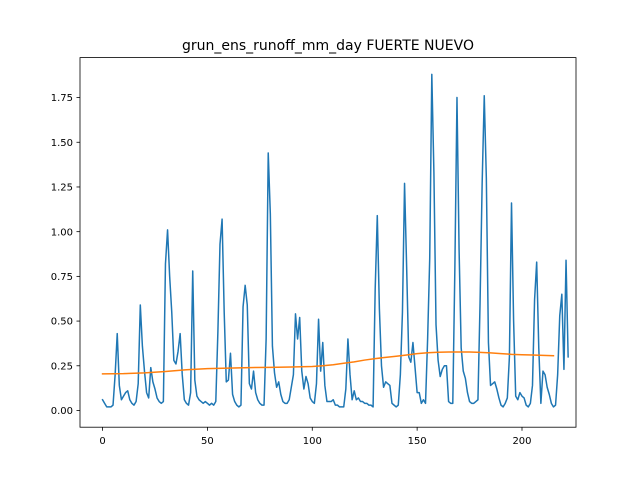 The width and height of the screenshot is (640, 480). What do you see at coordinates (62, 143) in the screenshot?
I see `y-tick-label: 1.50` at bounding box center [62, 143].